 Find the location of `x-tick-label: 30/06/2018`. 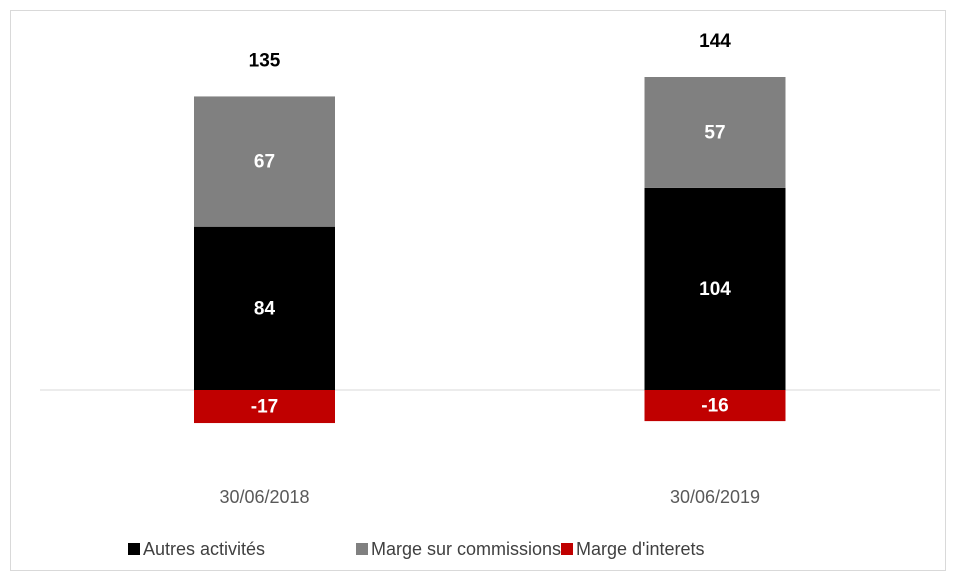

x-tick-label: 30/06/2018 is located at coordinates (264, 497).